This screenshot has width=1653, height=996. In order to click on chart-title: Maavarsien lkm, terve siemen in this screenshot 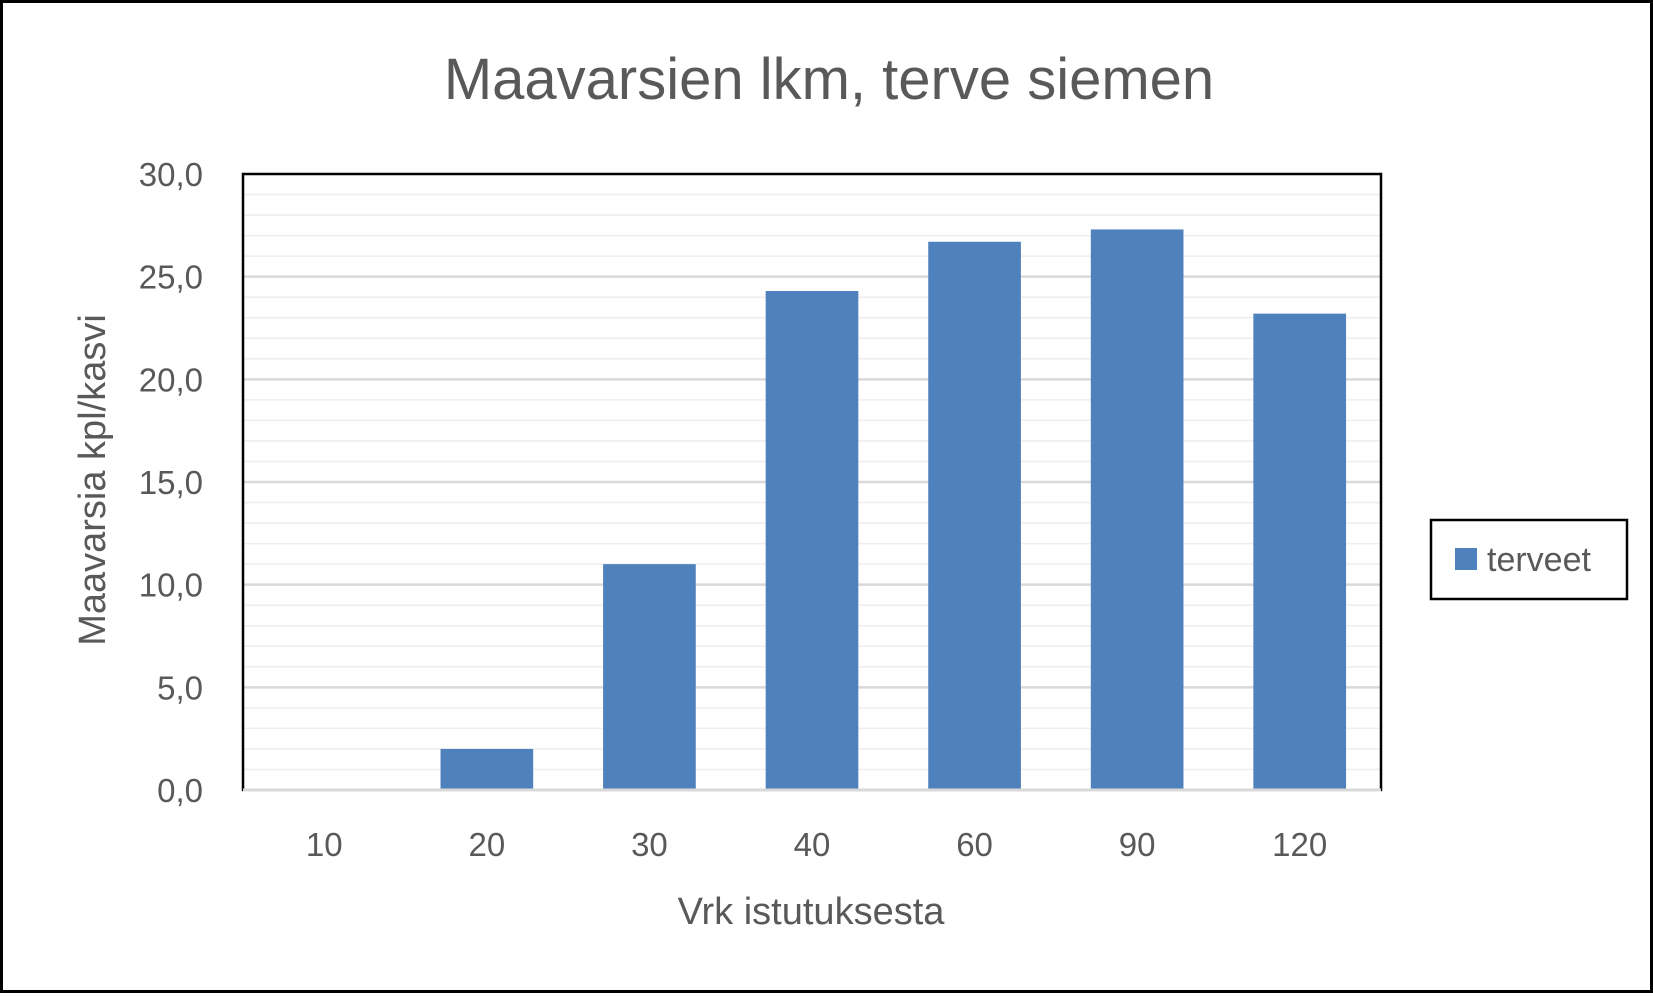, I will do `click(829, 79)`.